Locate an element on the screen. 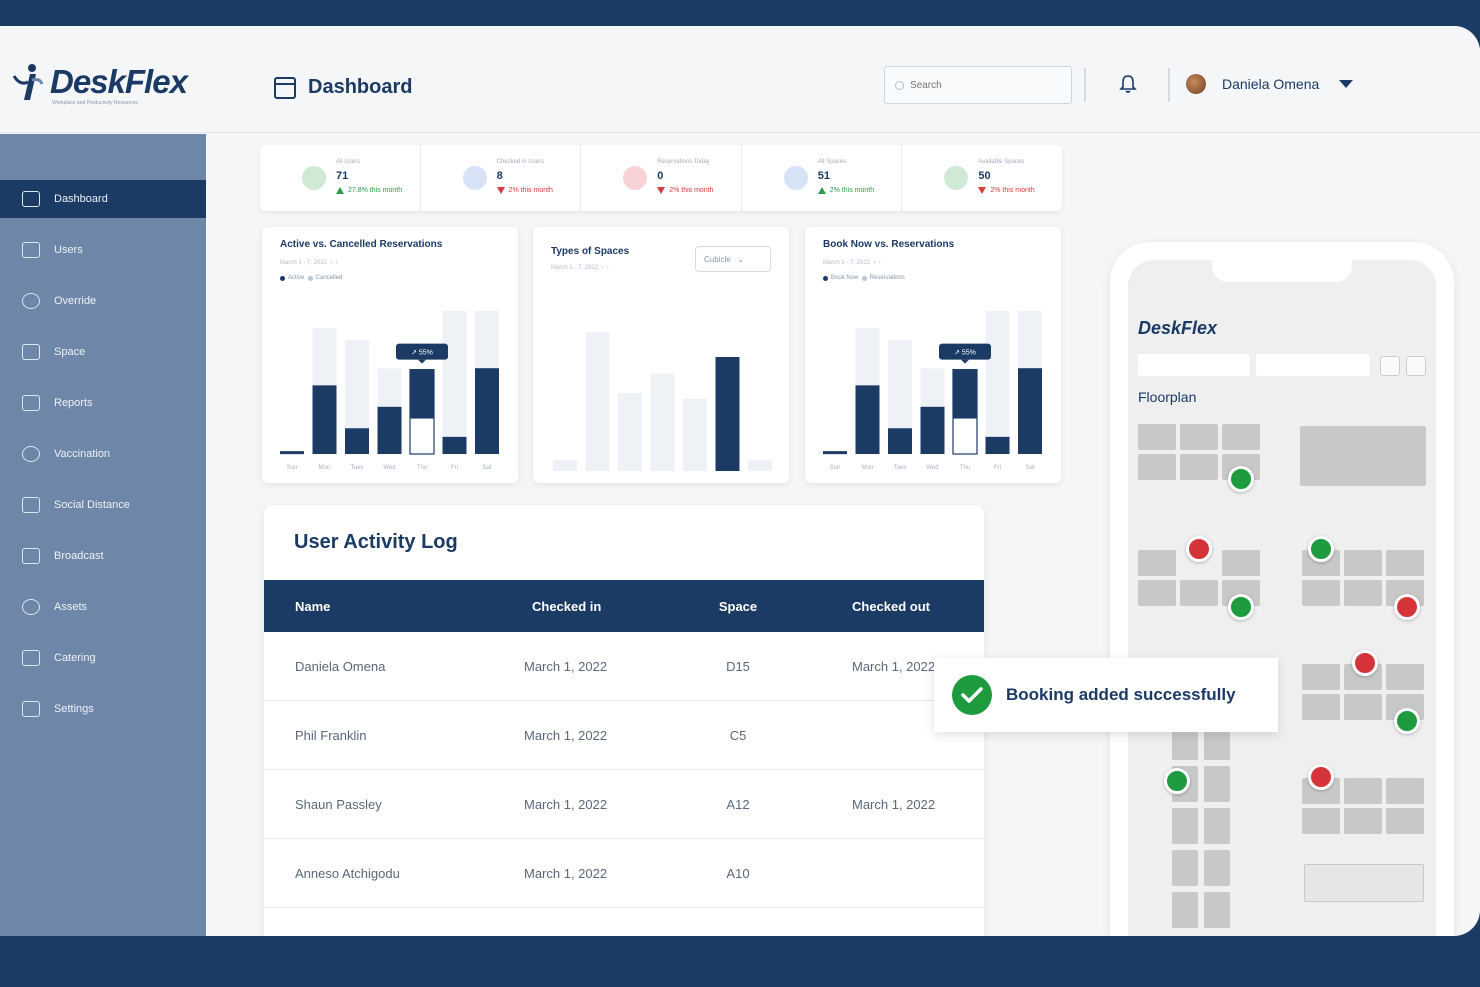 The width and height of the screenshot is (1480, 987). search-input is located at coordinates (980, 85).